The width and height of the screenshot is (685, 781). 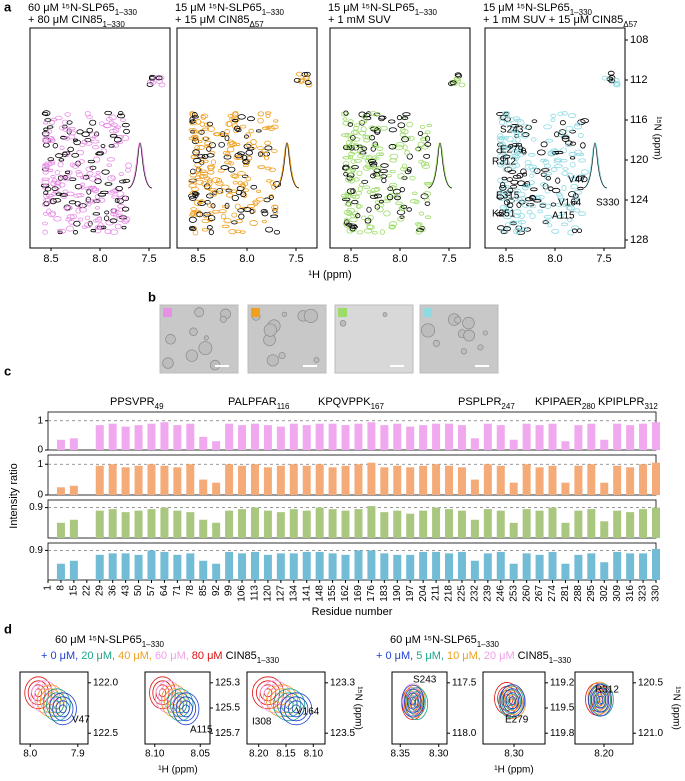 I want to click on contour, so click(x=412, y=701).